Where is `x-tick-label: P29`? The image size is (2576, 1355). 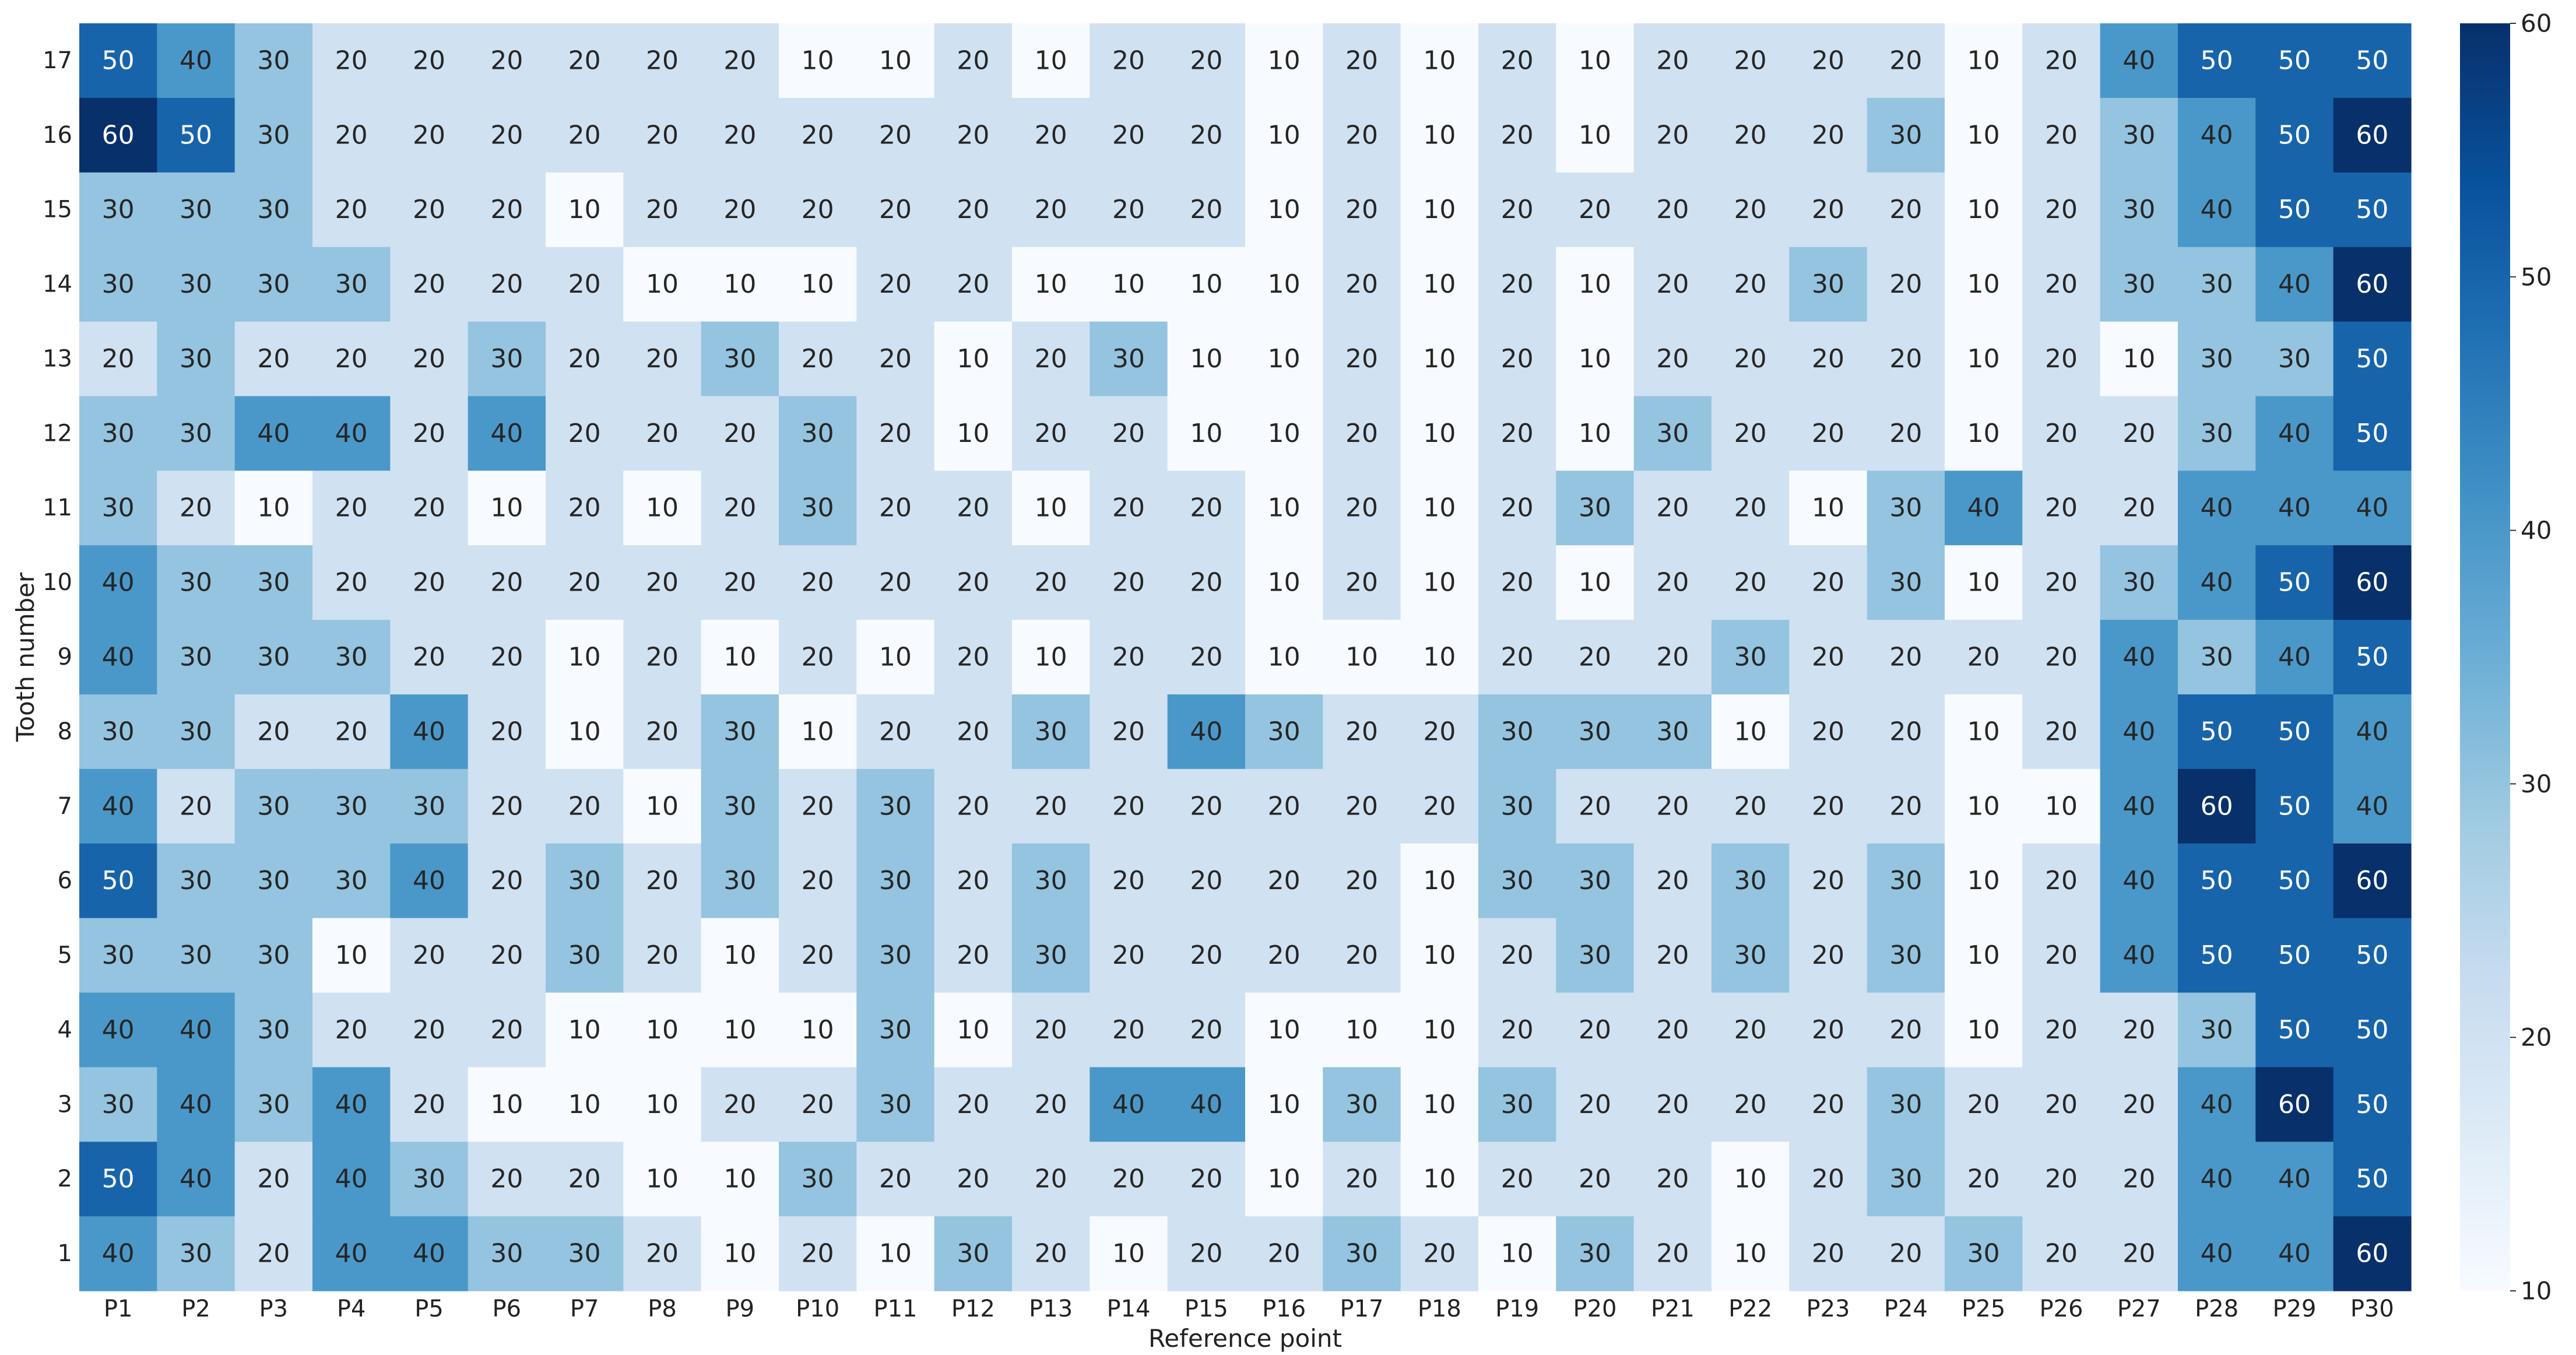 x-tick-label: P29 is located at coordinates (2294, 1309).